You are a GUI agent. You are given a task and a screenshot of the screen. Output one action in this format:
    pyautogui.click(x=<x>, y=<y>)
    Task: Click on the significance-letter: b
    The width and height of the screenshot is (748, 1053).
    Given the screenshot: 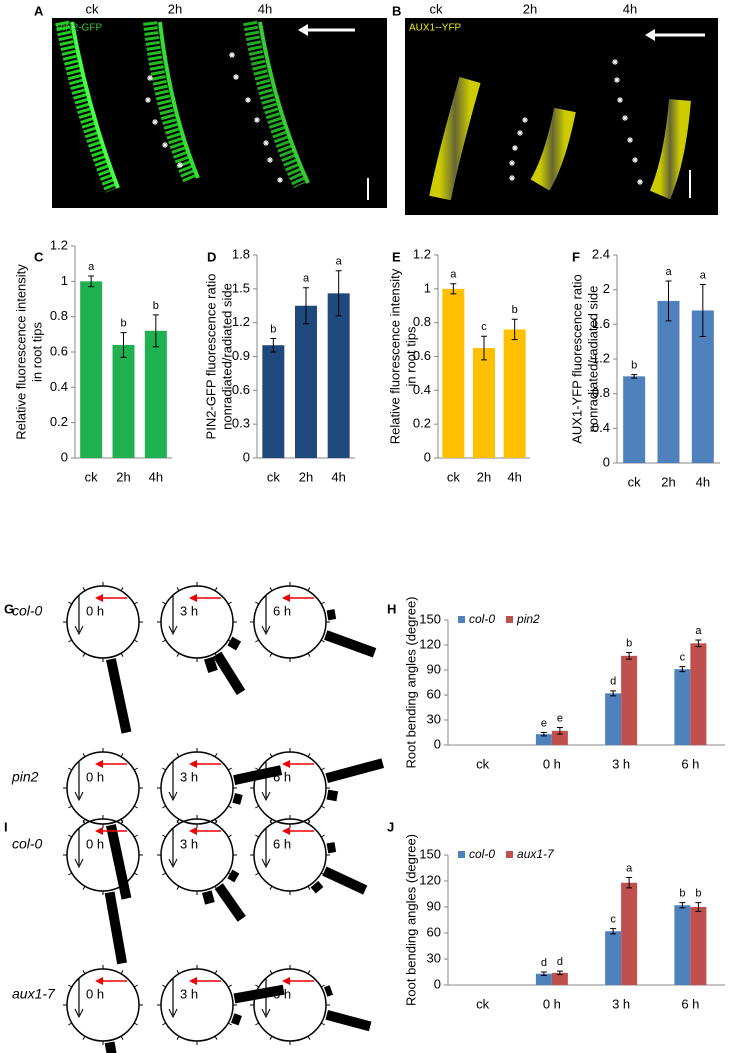 What is the action you would take?
    pyautogui.click(x=629, y=643)
    